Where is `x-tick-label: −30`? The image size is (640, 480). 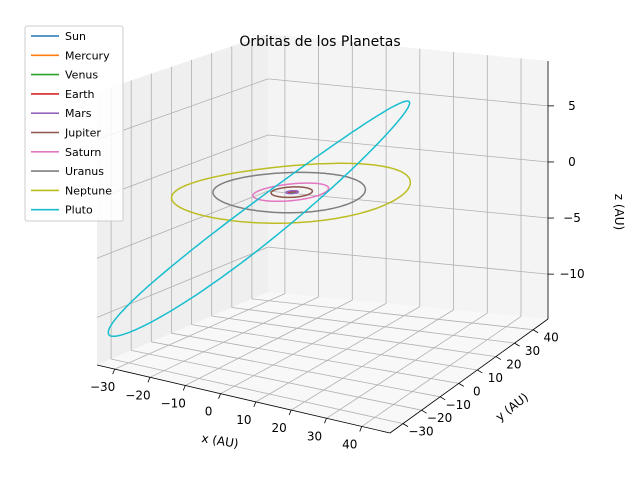
x-tick-label: −30 is located at coordinates (102, 387).